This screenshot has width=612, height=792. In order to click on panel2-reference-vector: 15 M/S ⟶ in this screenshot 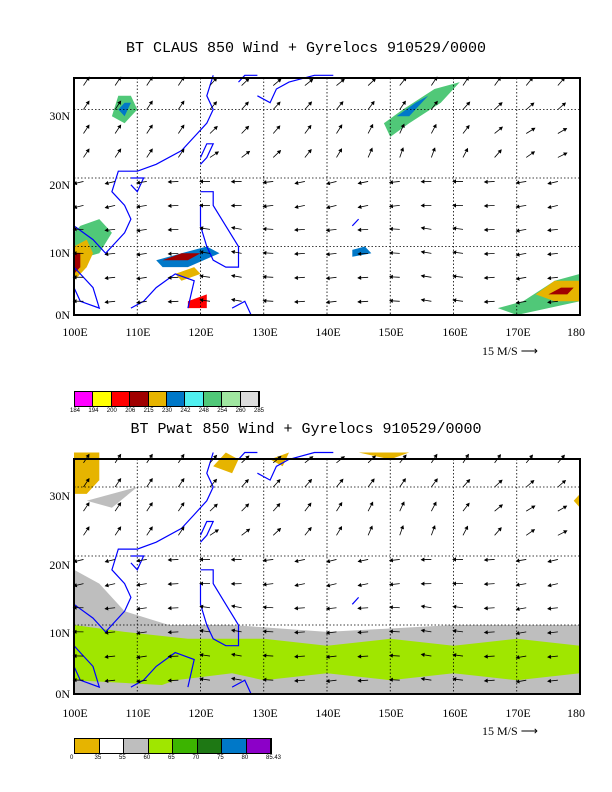, I will do `click(510, 731)`.